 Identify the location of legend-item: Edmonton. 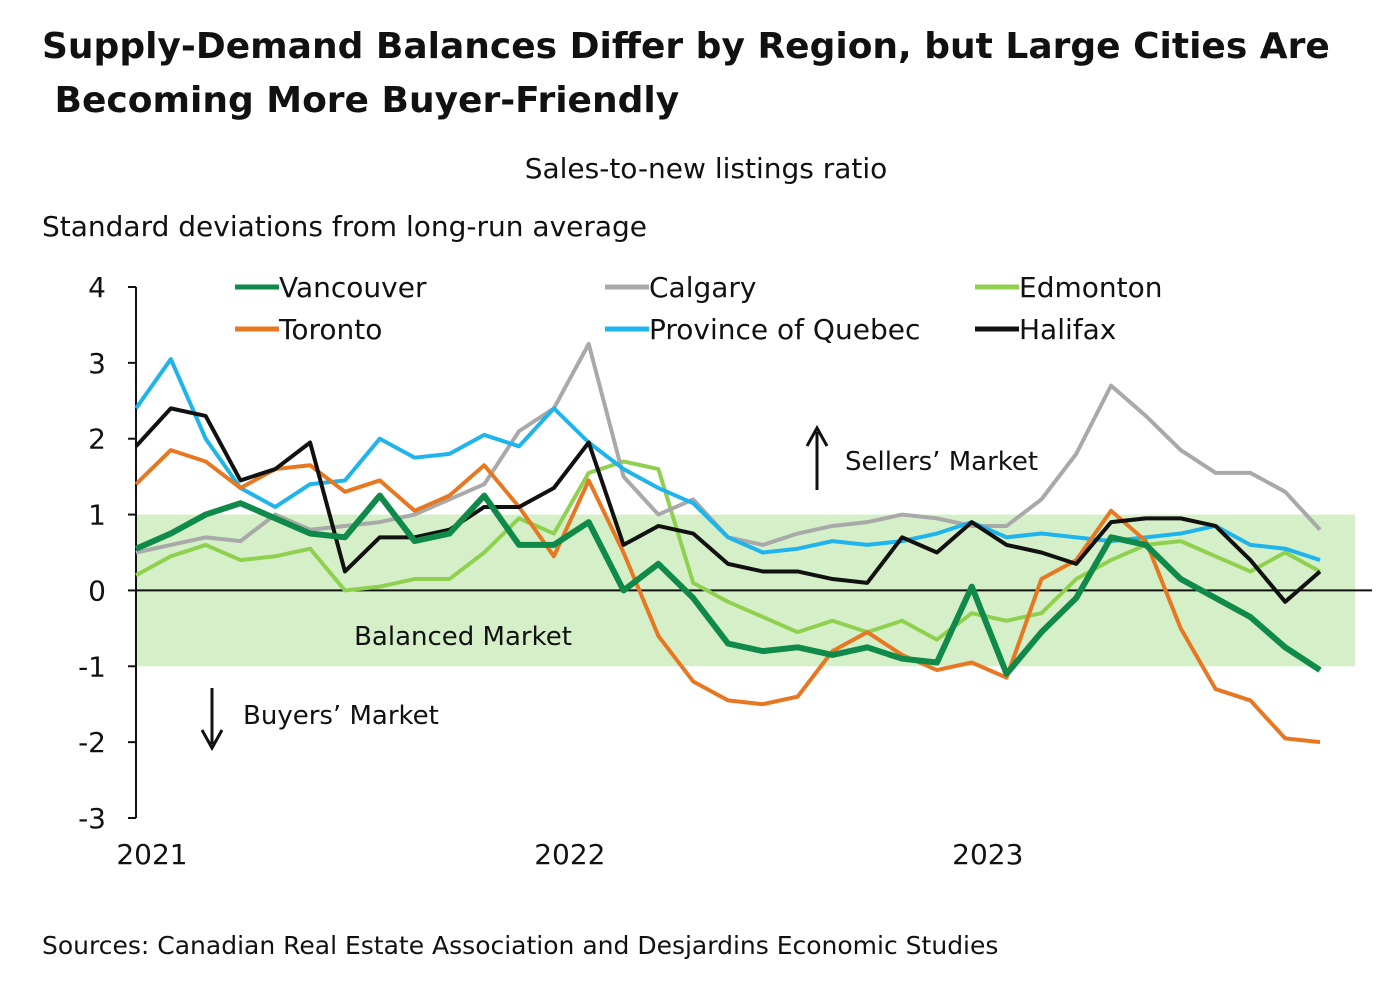
(1068, 287).